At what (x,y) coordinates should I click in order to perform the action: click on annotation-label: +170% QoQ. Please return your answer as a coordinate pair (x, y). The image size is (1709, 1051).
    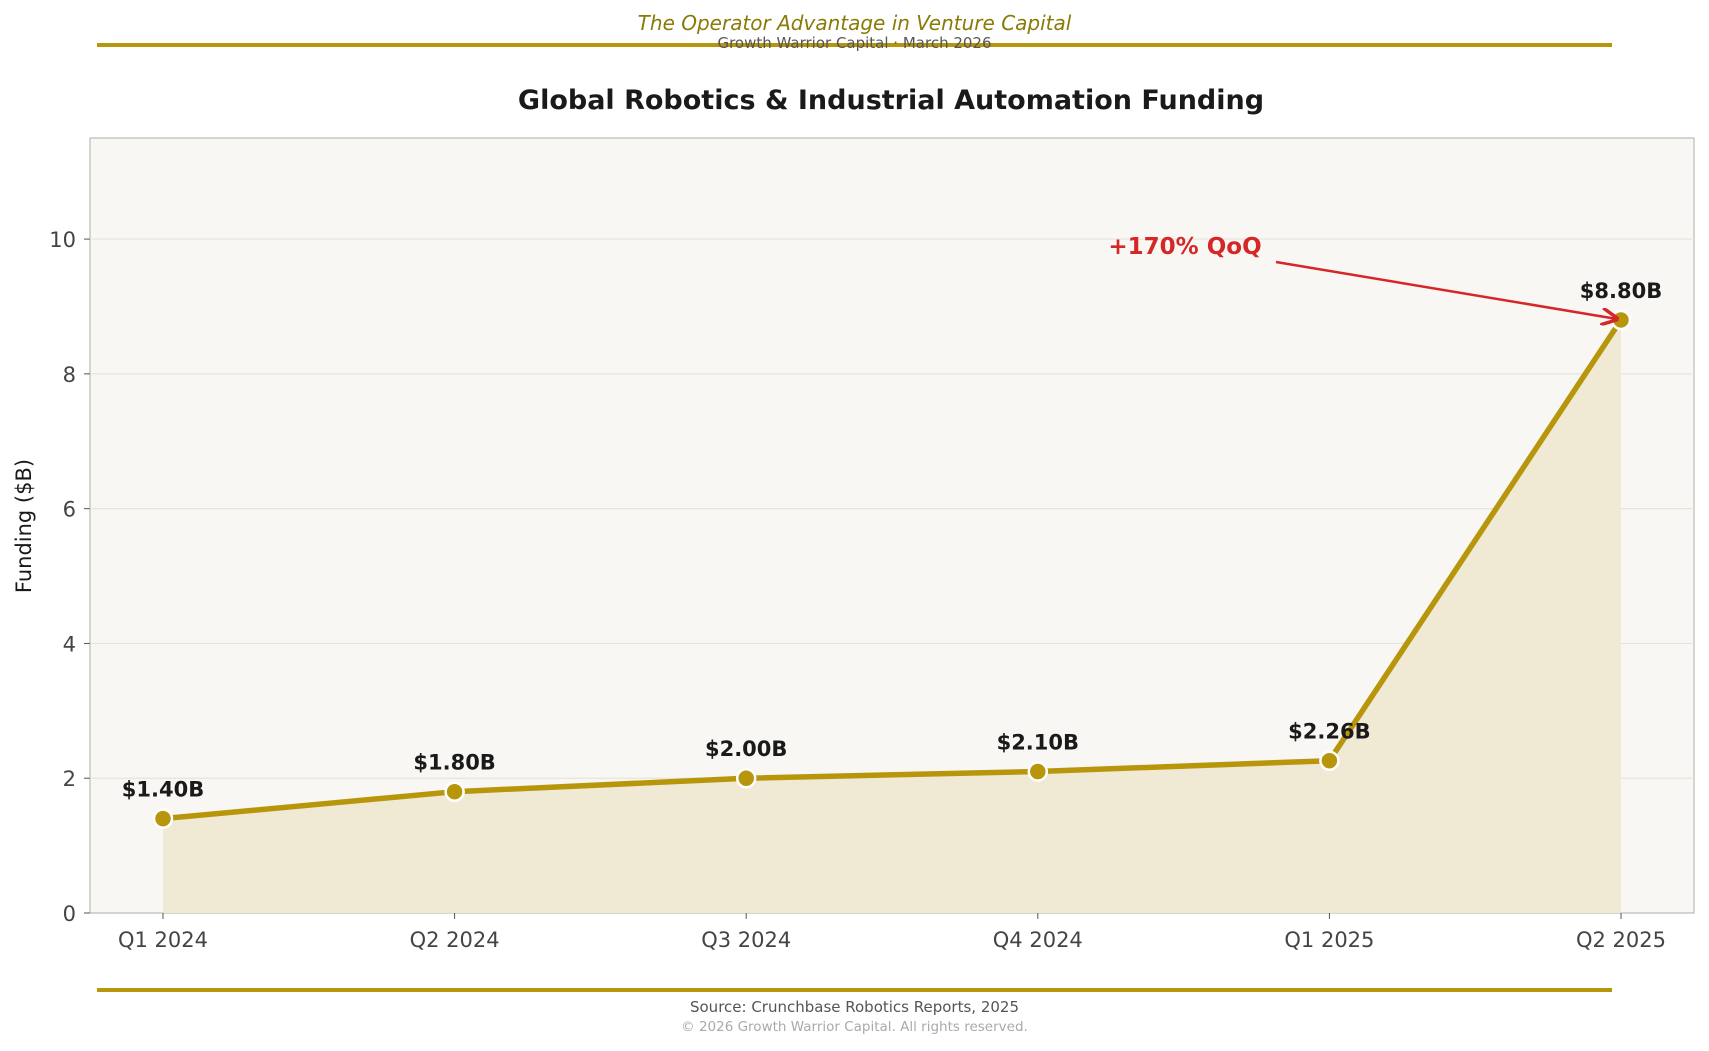
    Looking at the image, I should click on (1184, 247).